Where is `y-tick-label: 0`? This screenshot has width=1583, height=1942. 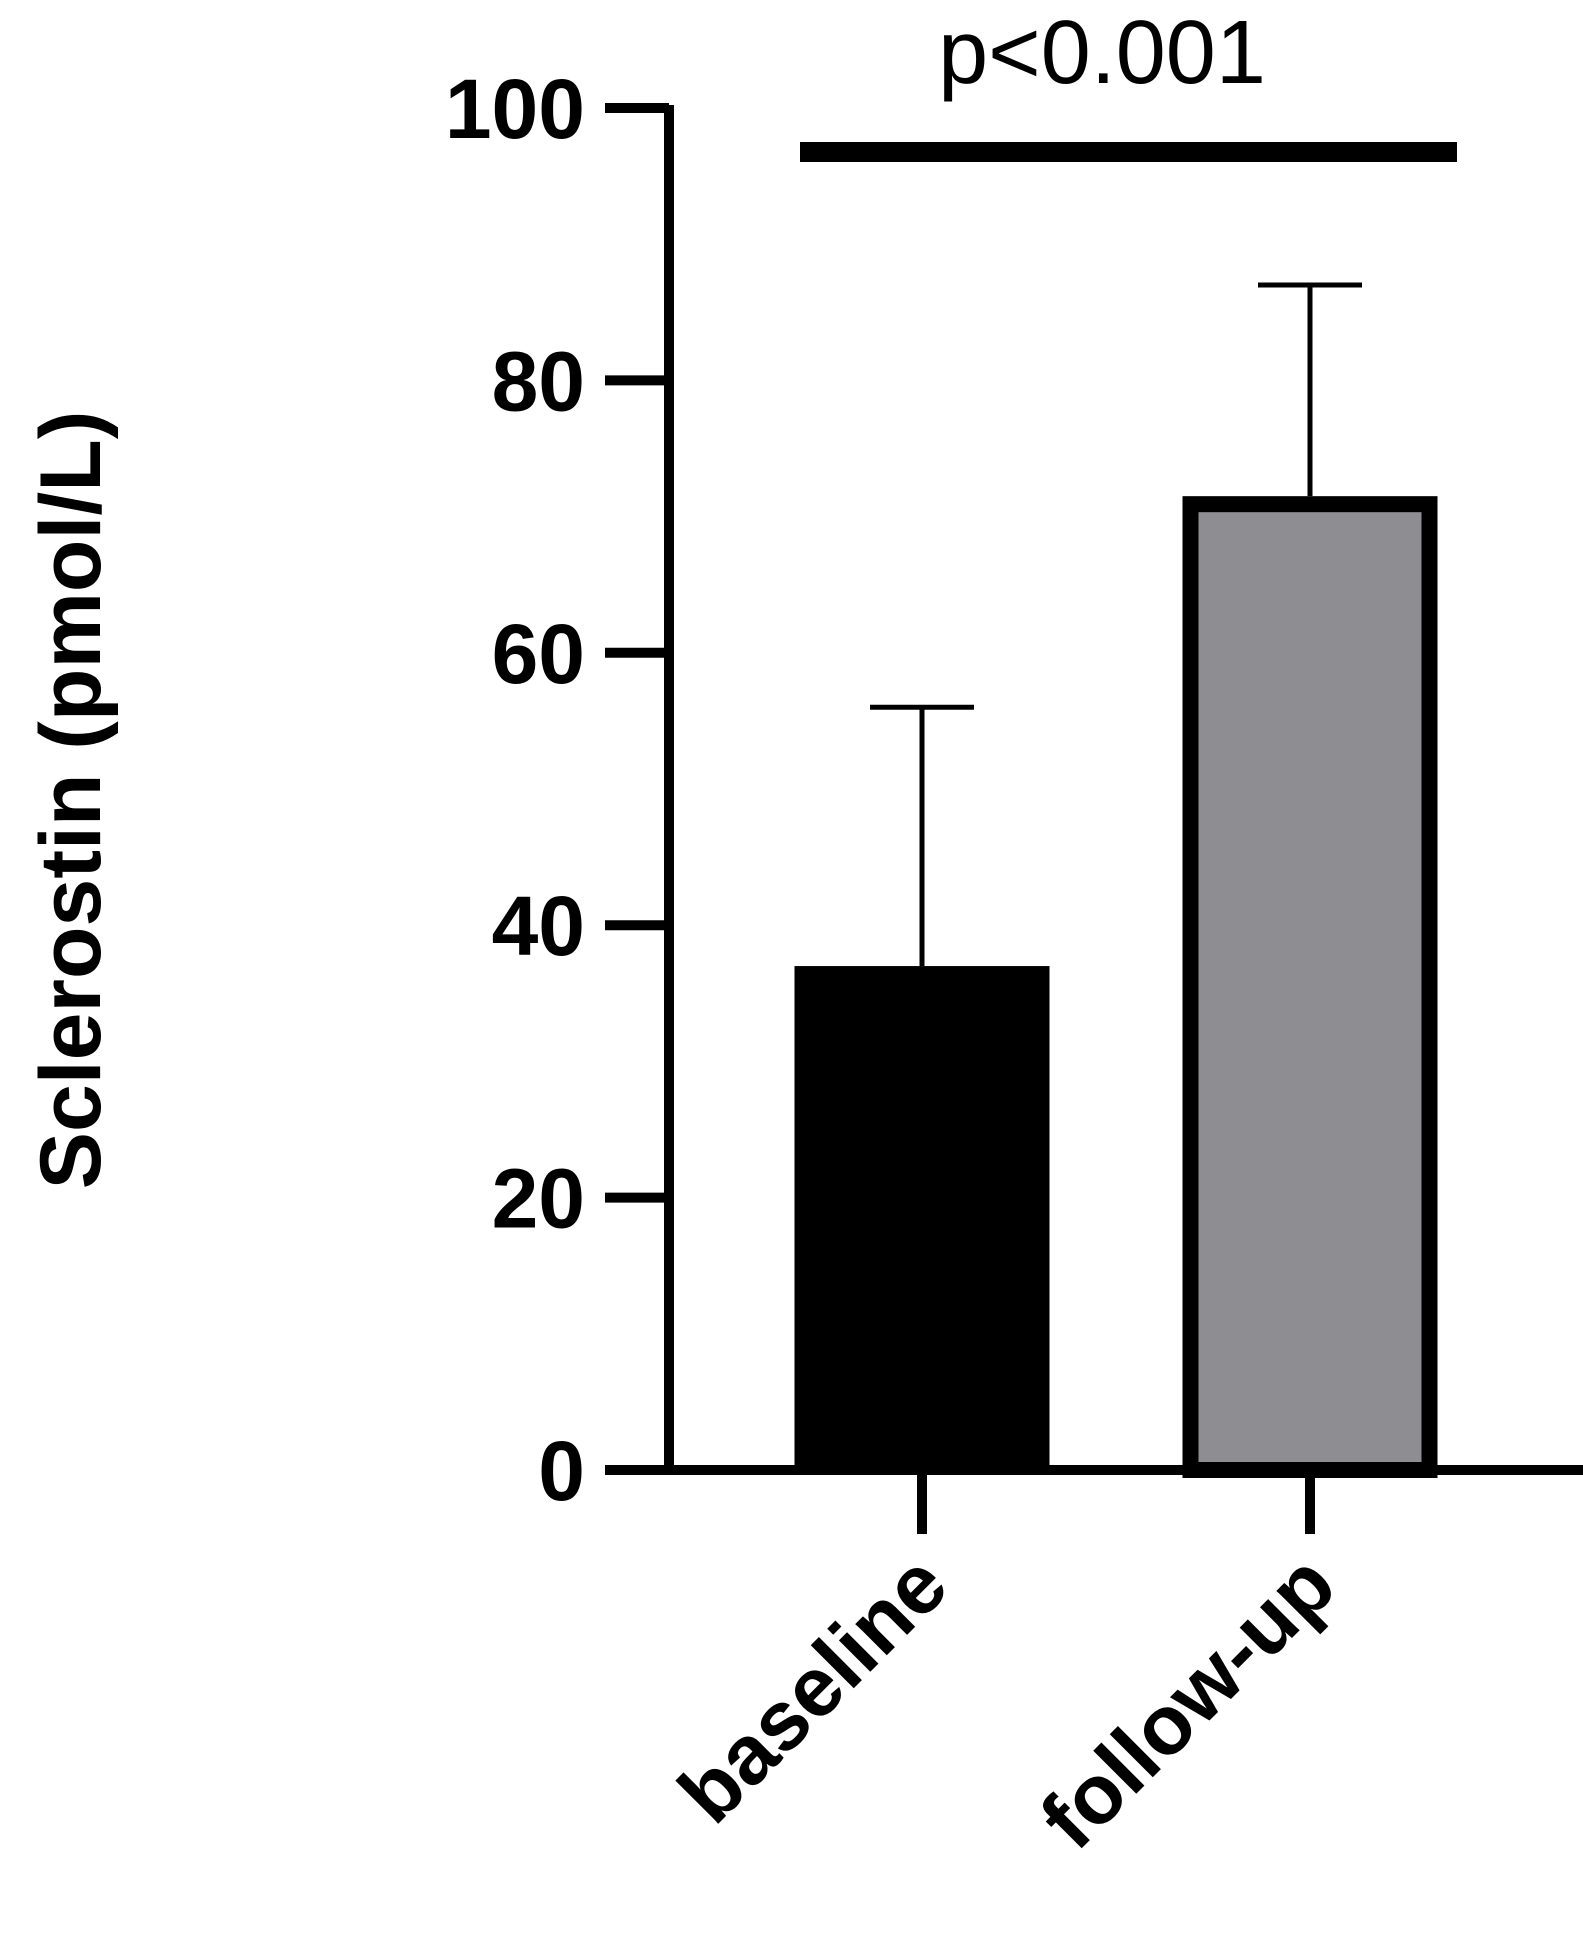
y-tick-label: 0 is located at coordinates (561, 1471).